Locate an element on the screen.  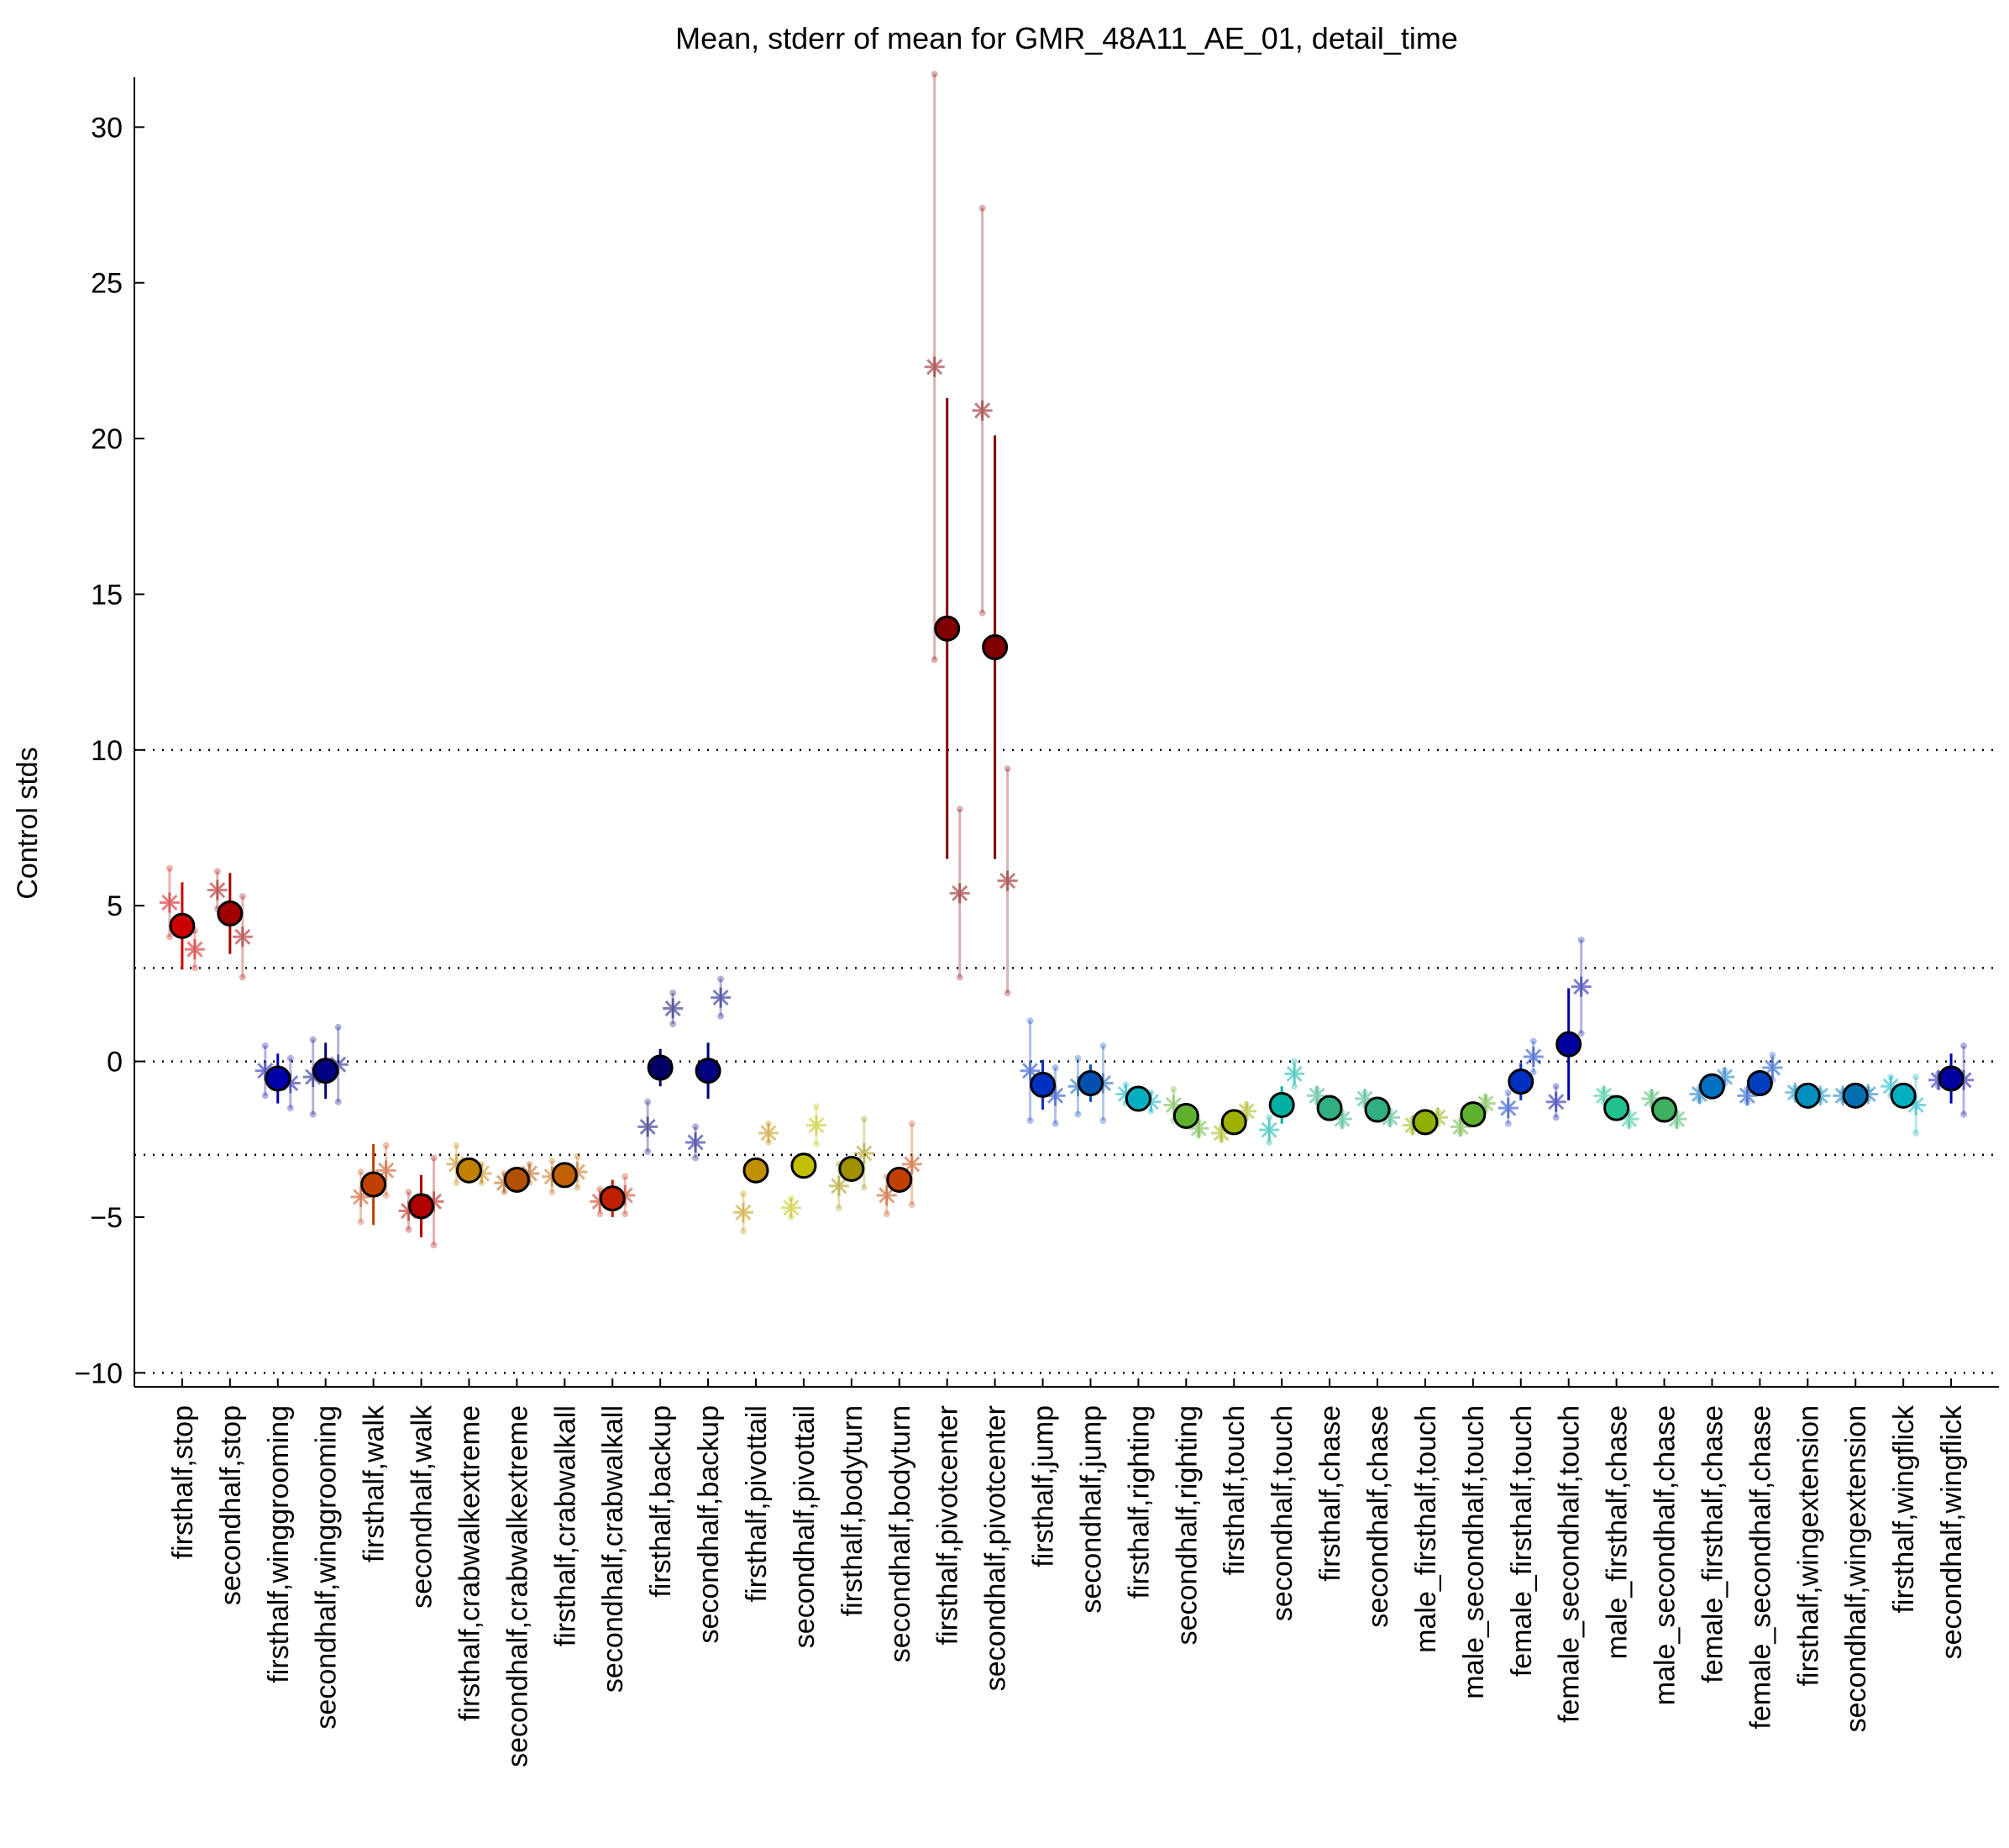
y-tick-label: 10 is located at coordinates (107, 751).